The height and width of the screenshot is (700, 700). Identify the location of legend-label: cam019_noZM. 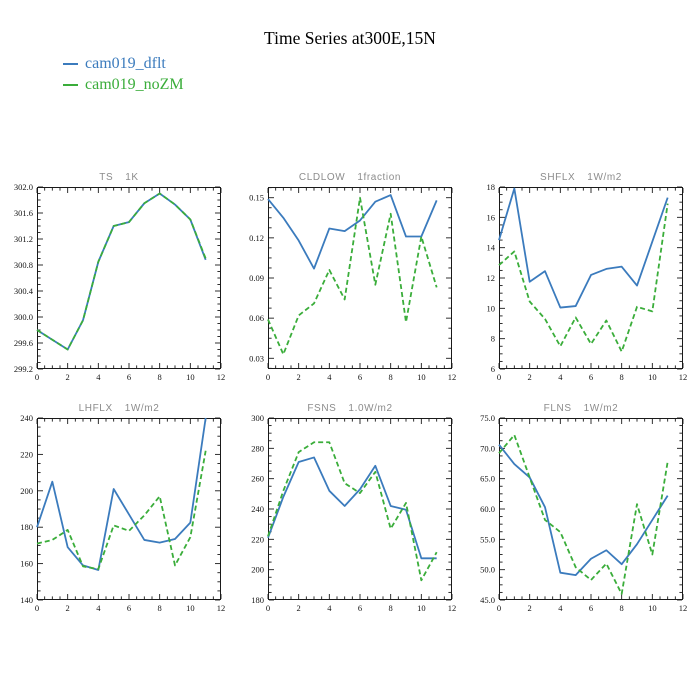
(134, 84).